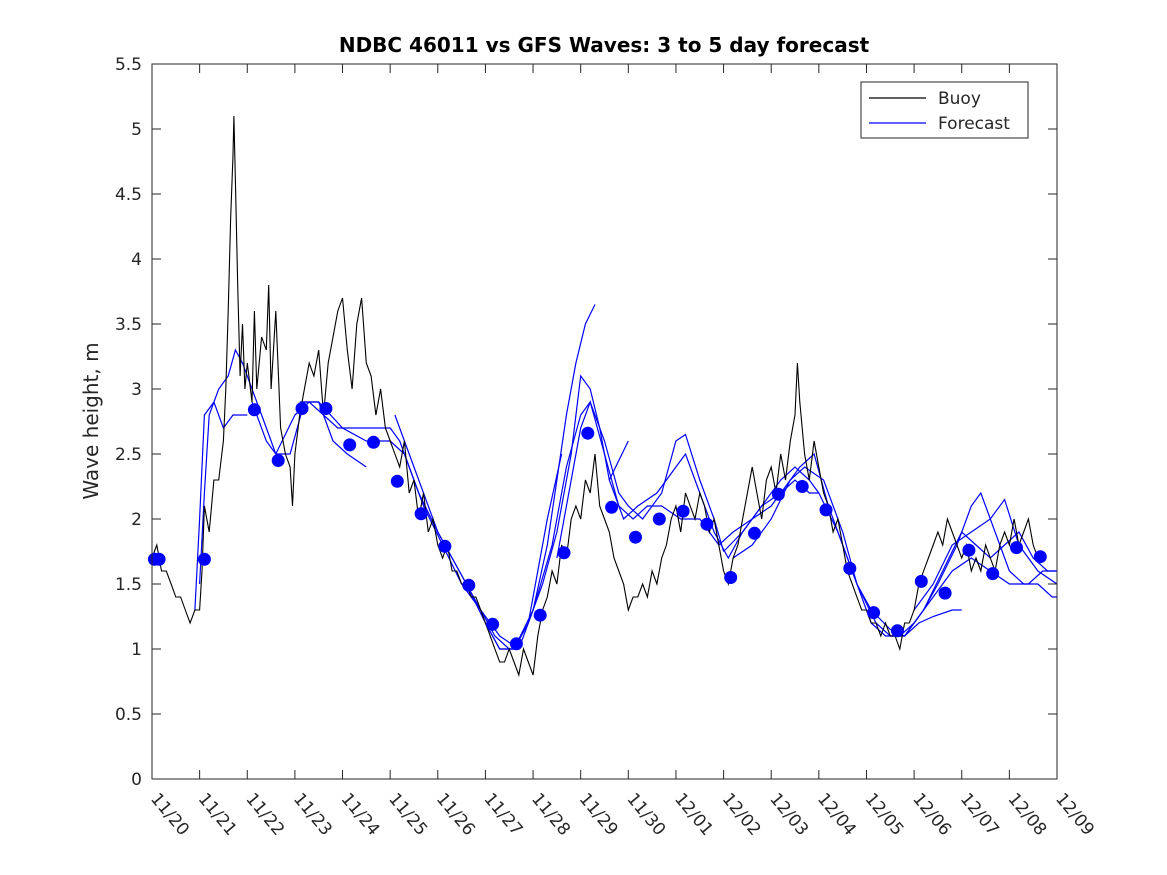 This screenshot has width=1167, height=875. I want to click on y-tick-label: 0.5, so click(128, 715).